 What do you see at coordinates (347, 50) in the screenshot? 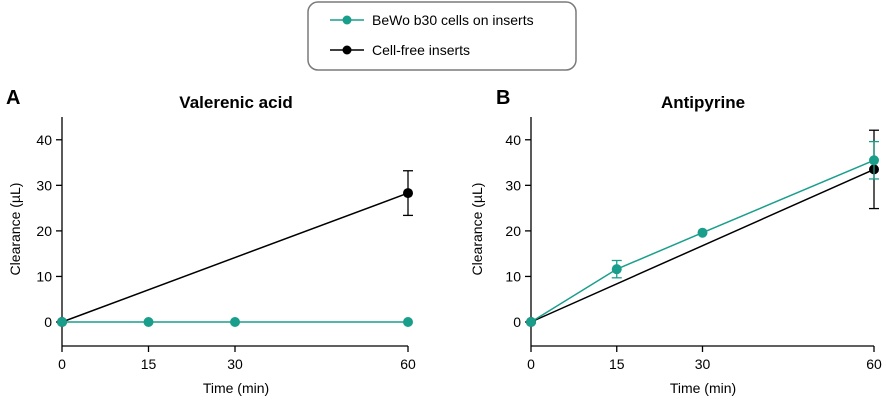
I see `legend-marker-cell-free` at bounding box center [347, 50].